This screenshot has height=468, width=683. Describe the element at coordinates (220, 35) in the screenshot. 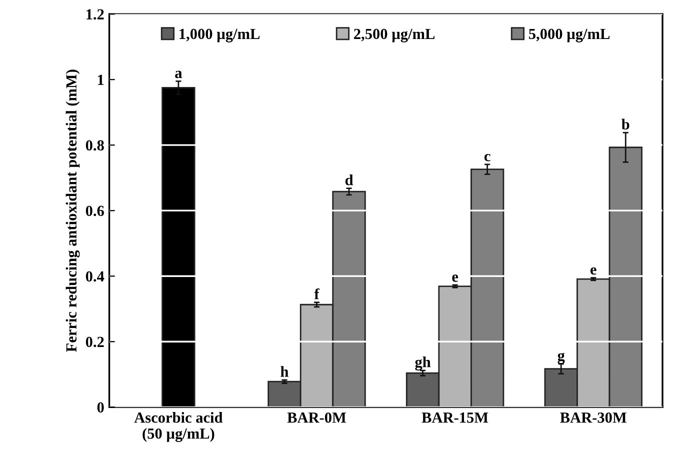

I see `legend-label: 1,000 µg/mL` at that location.